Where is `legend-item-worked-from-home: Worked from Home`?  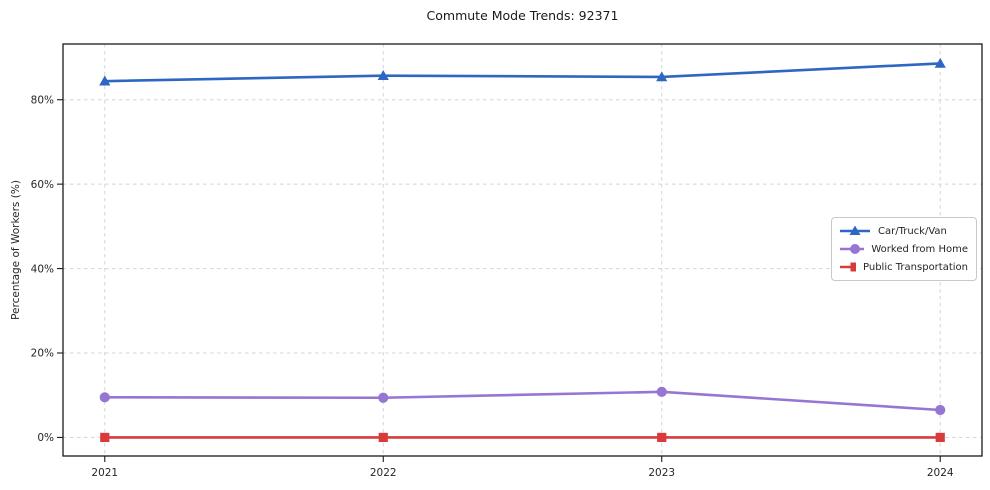
legend-item-worked-from-home: Worked from Home is located at coordinates (903, 249).